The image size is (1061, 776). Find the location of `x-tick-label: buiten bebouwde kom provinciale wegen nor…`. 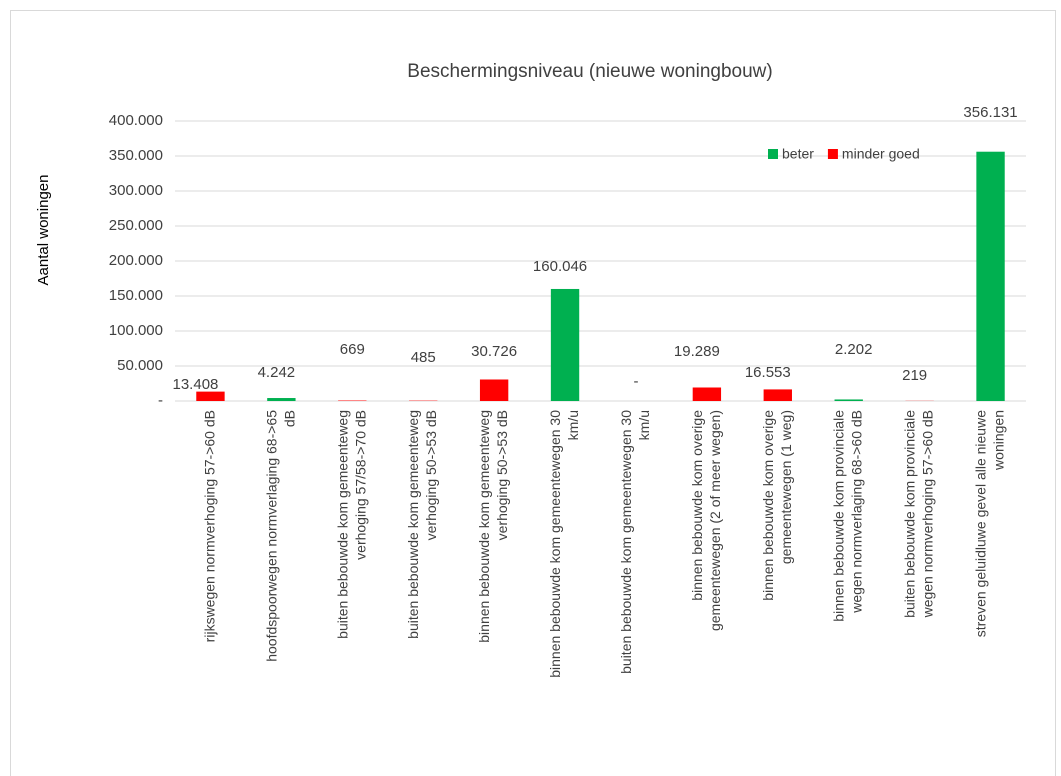

x-tick-label: buiten bebouwde kom provinciale wegen nor… is located at coordinates (918, 514).